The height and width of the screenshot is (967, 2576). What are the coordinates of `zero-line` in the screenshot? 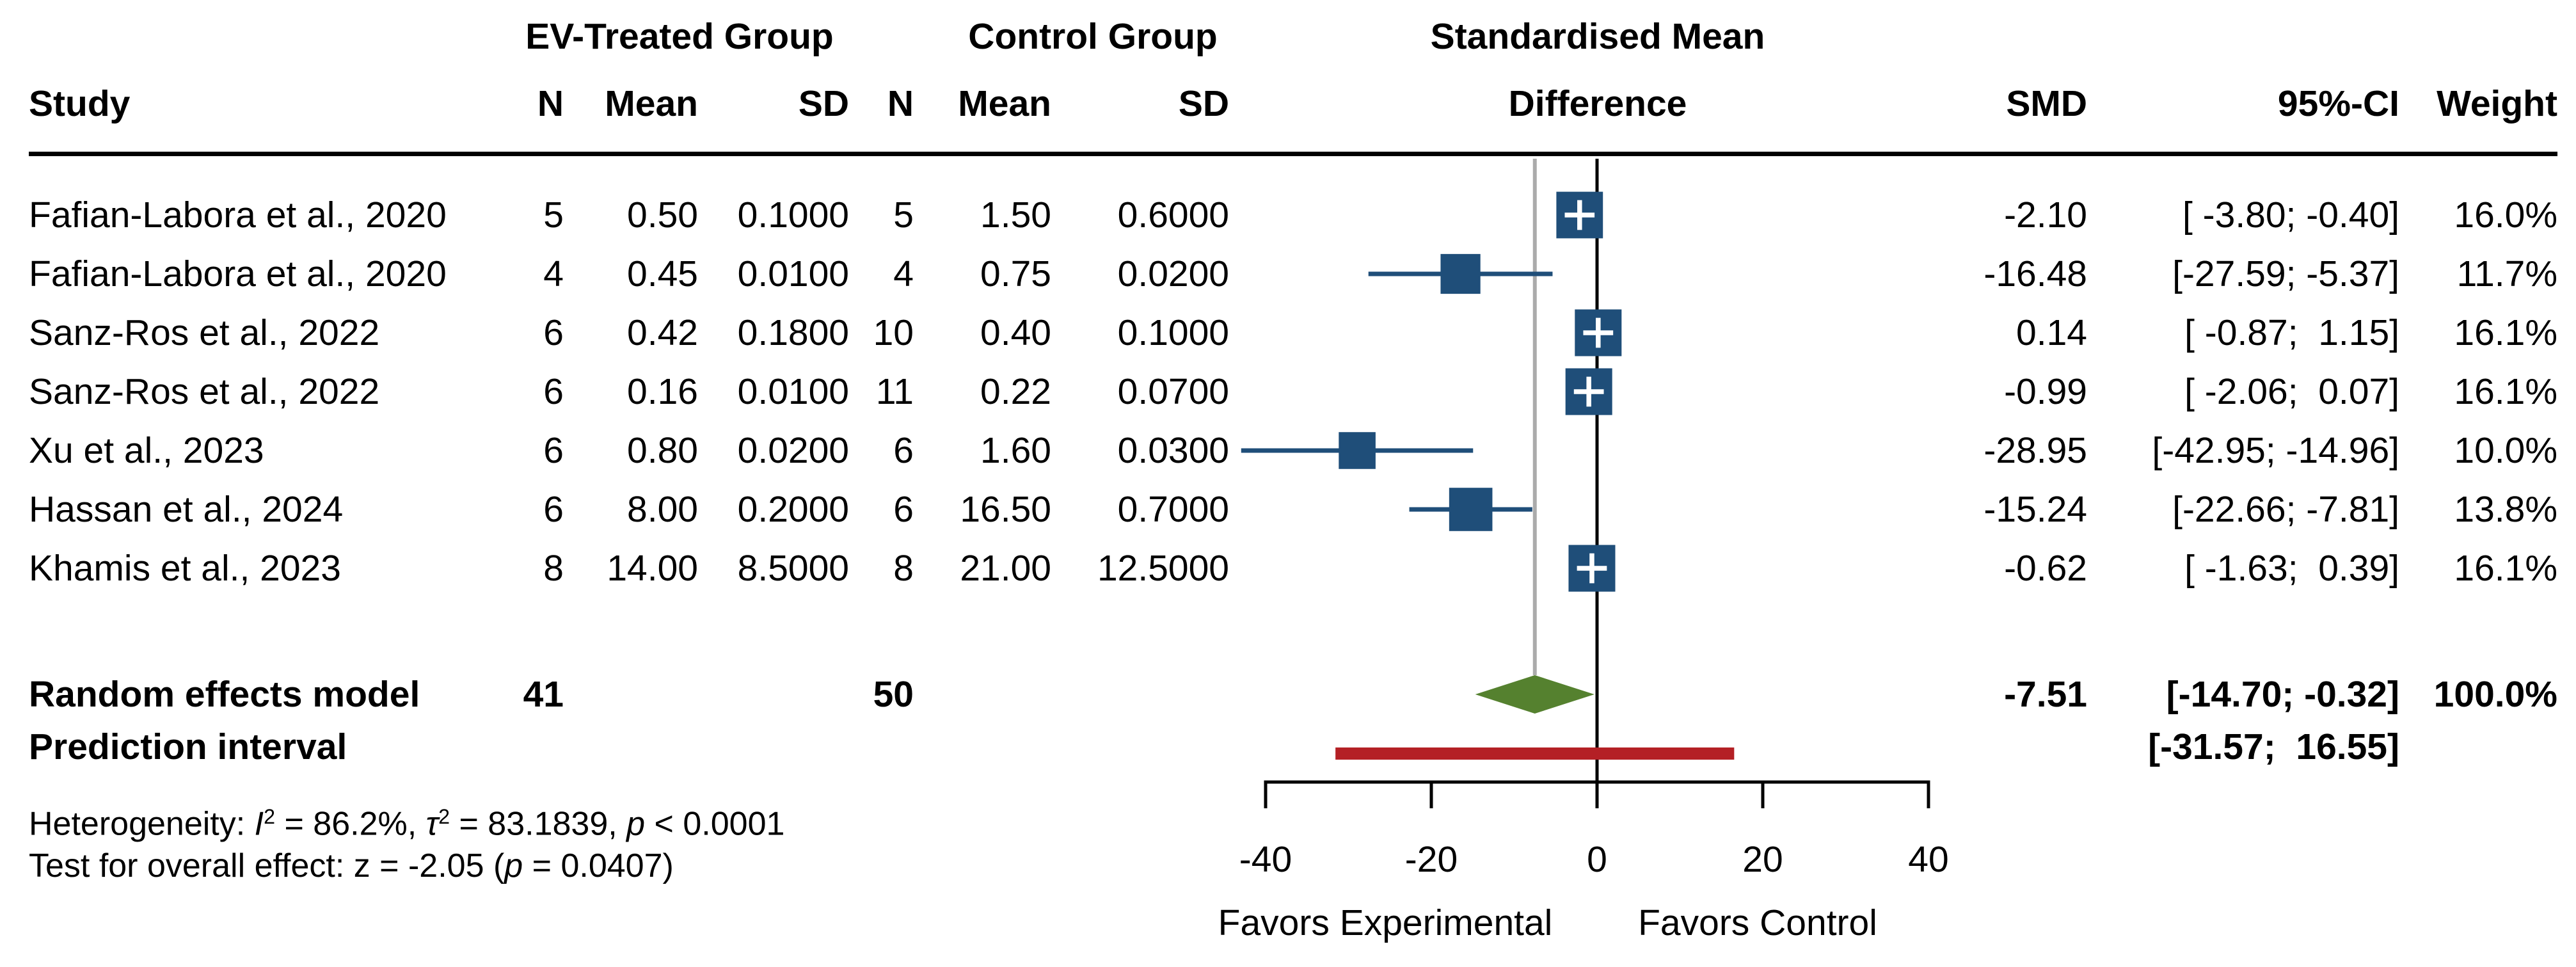 It's located at (1597, 483).